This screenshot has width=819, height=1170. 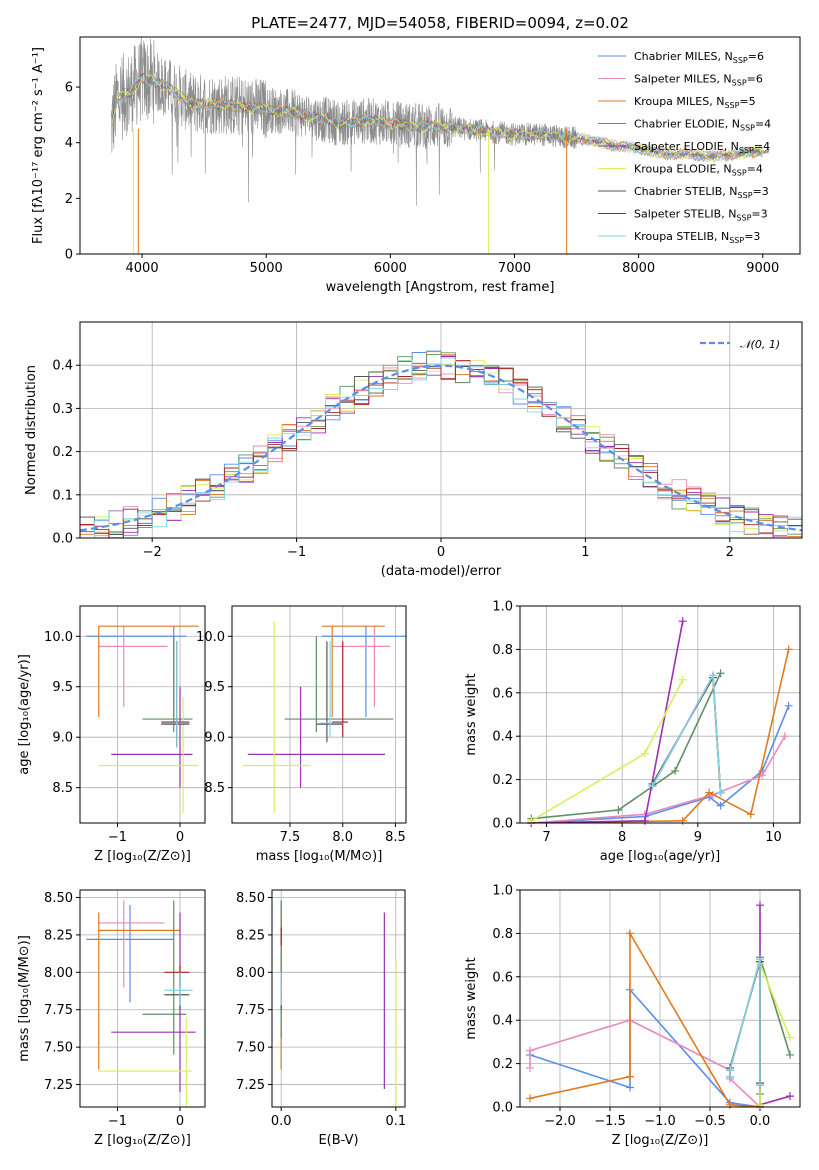 I want to click on spec-xtick-label-5: 9000, so click(x=762, y=268).